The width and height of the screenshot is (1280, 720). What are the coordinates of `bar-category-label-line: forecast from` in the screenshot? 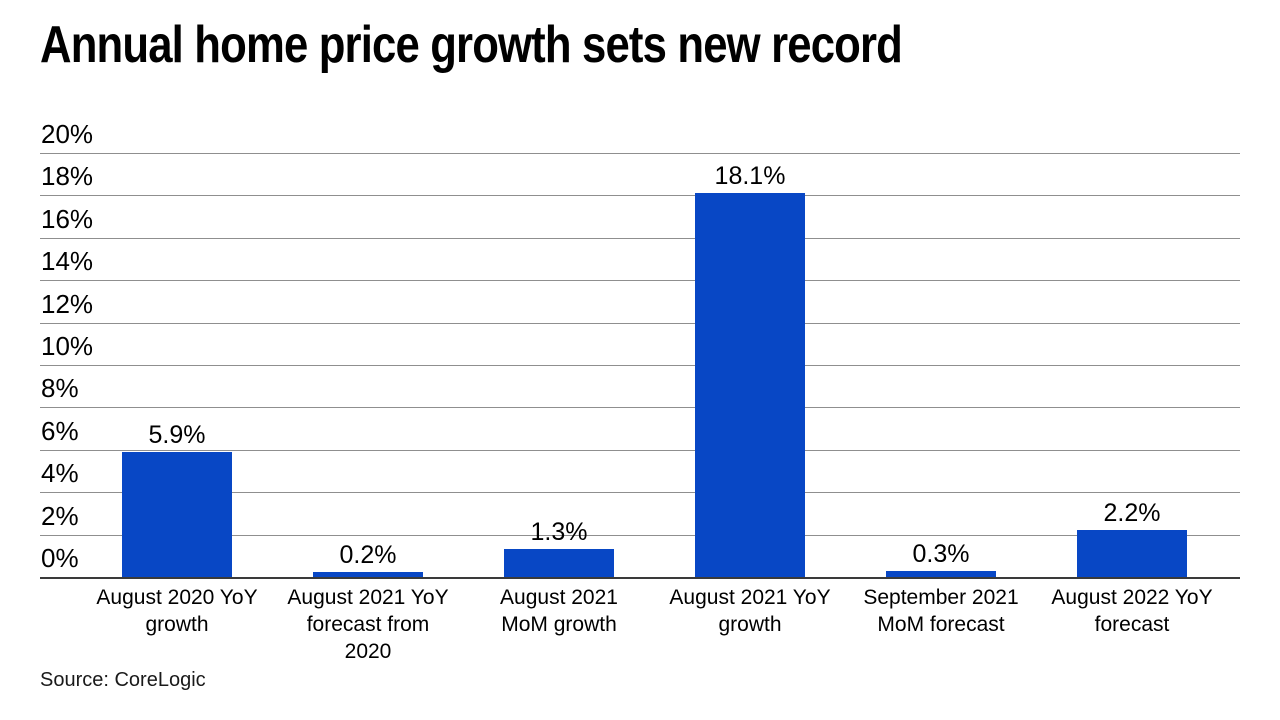 It's located at (368, 624).